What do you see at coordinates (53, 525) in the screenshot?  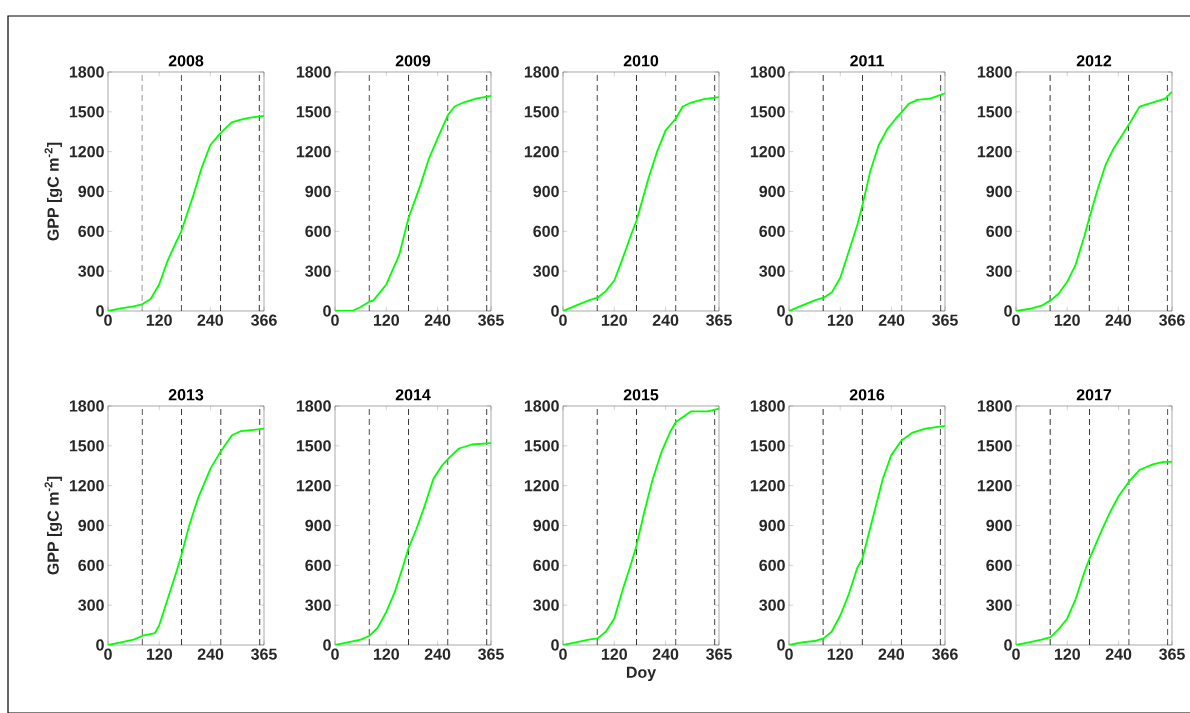 I see `y-axis-title: GPP [gC m$^{-2}$]` at bounding box center [53, 525].